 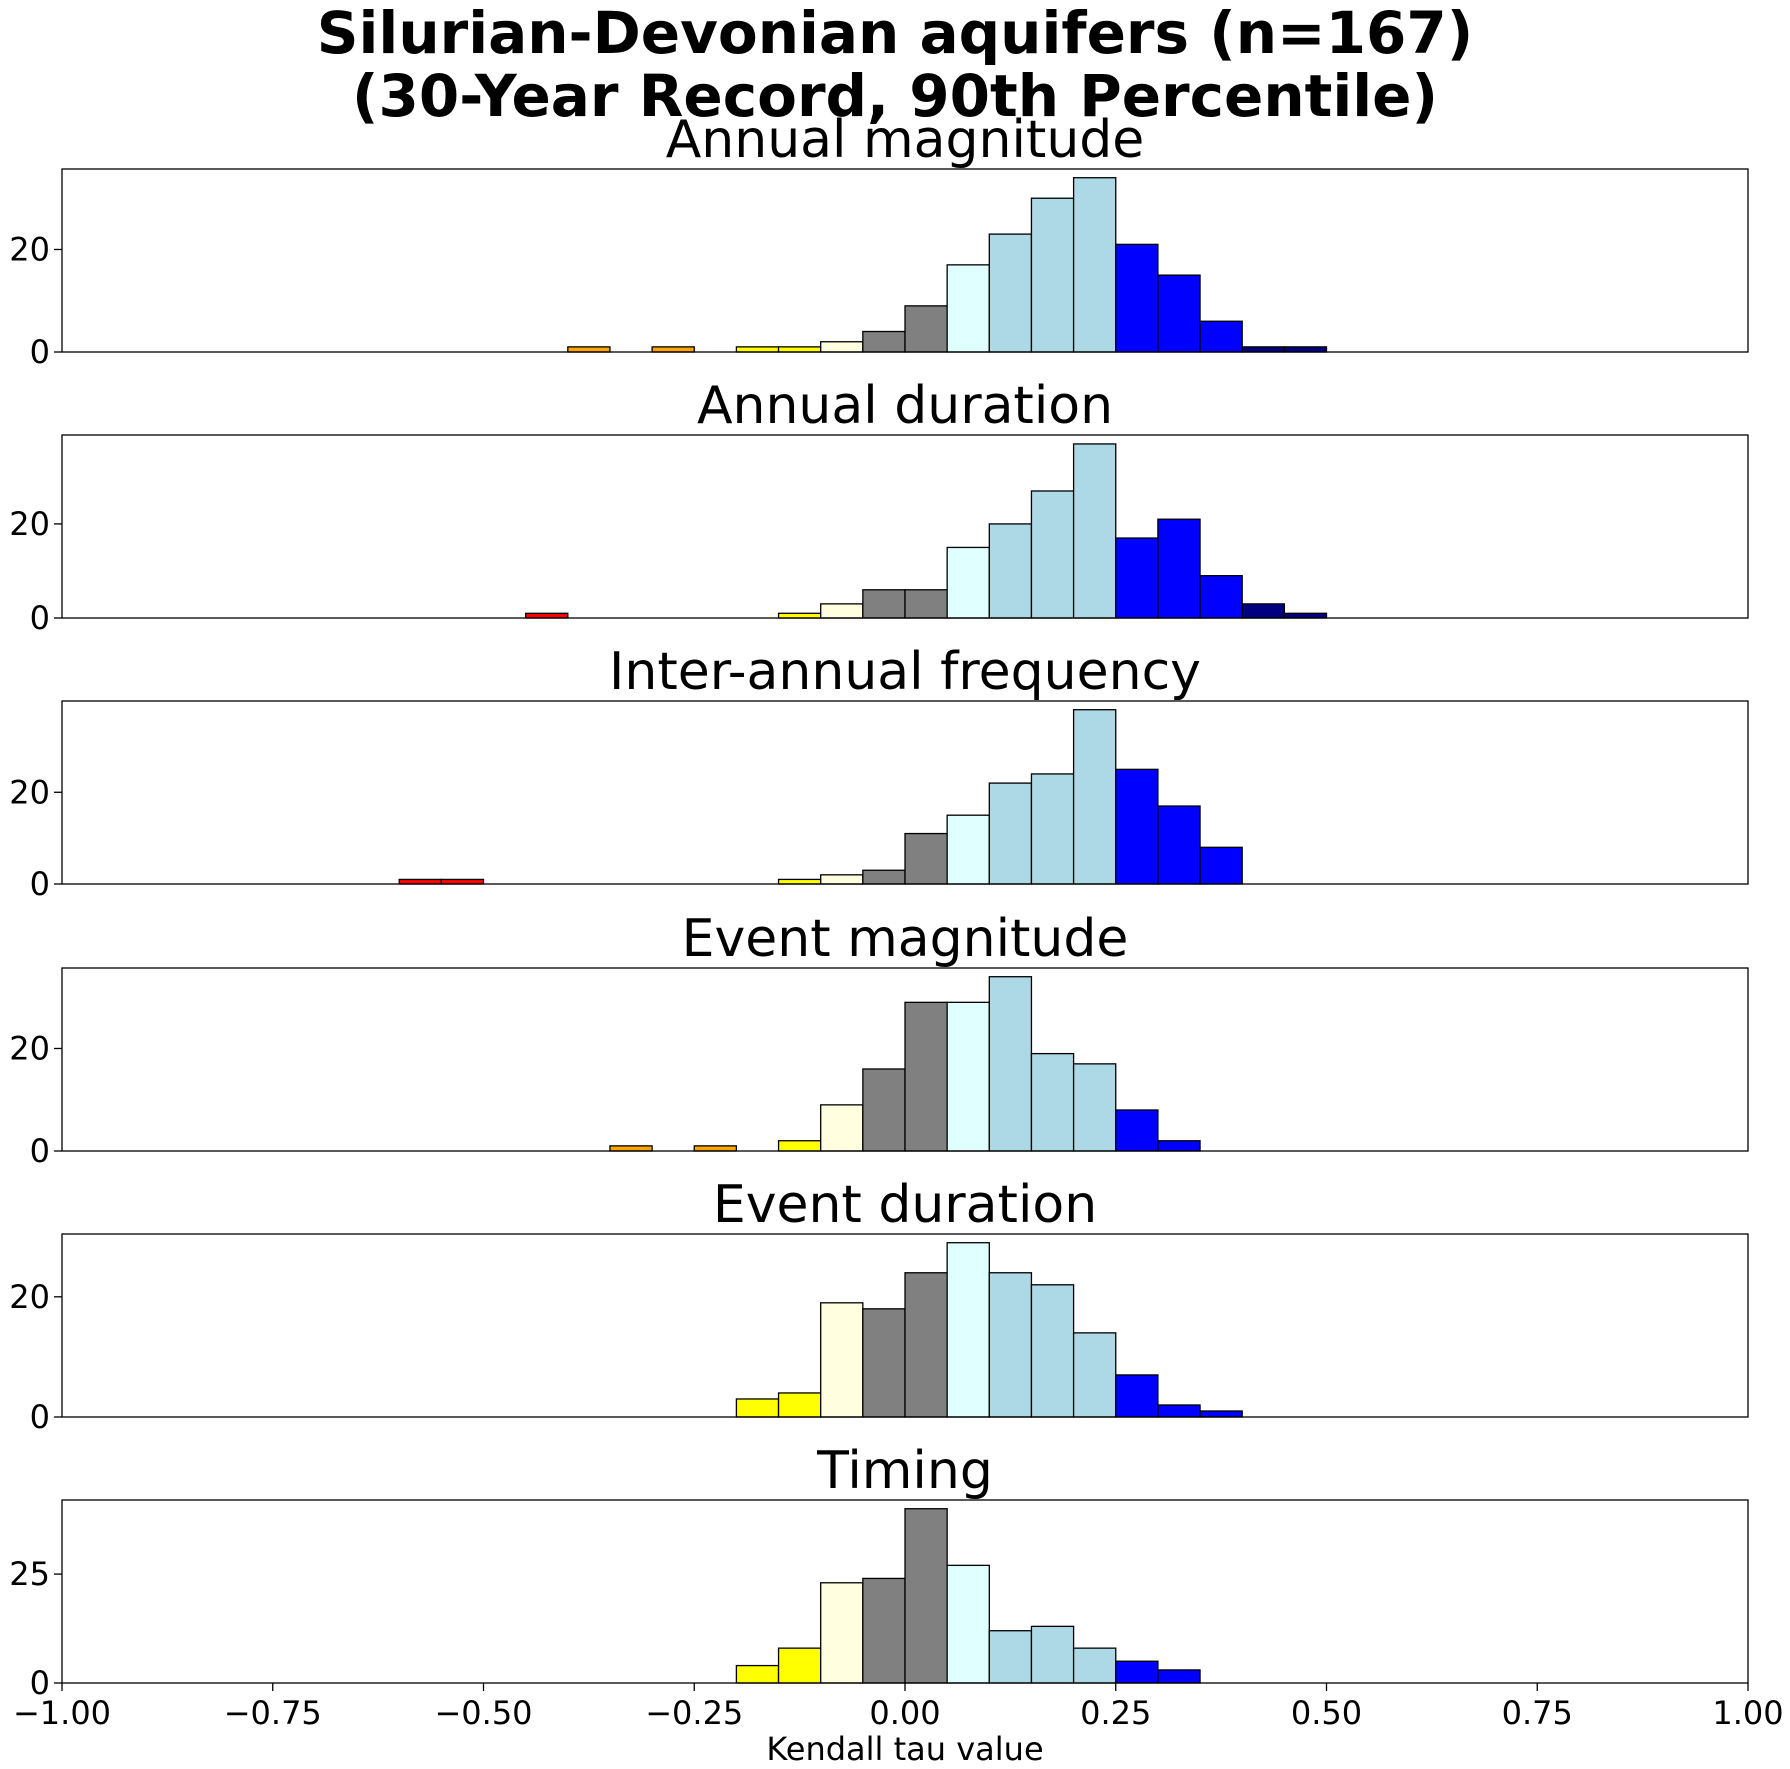 I want to click on x-axis-label: Kendall tau value, so click(x=904, y=1749).